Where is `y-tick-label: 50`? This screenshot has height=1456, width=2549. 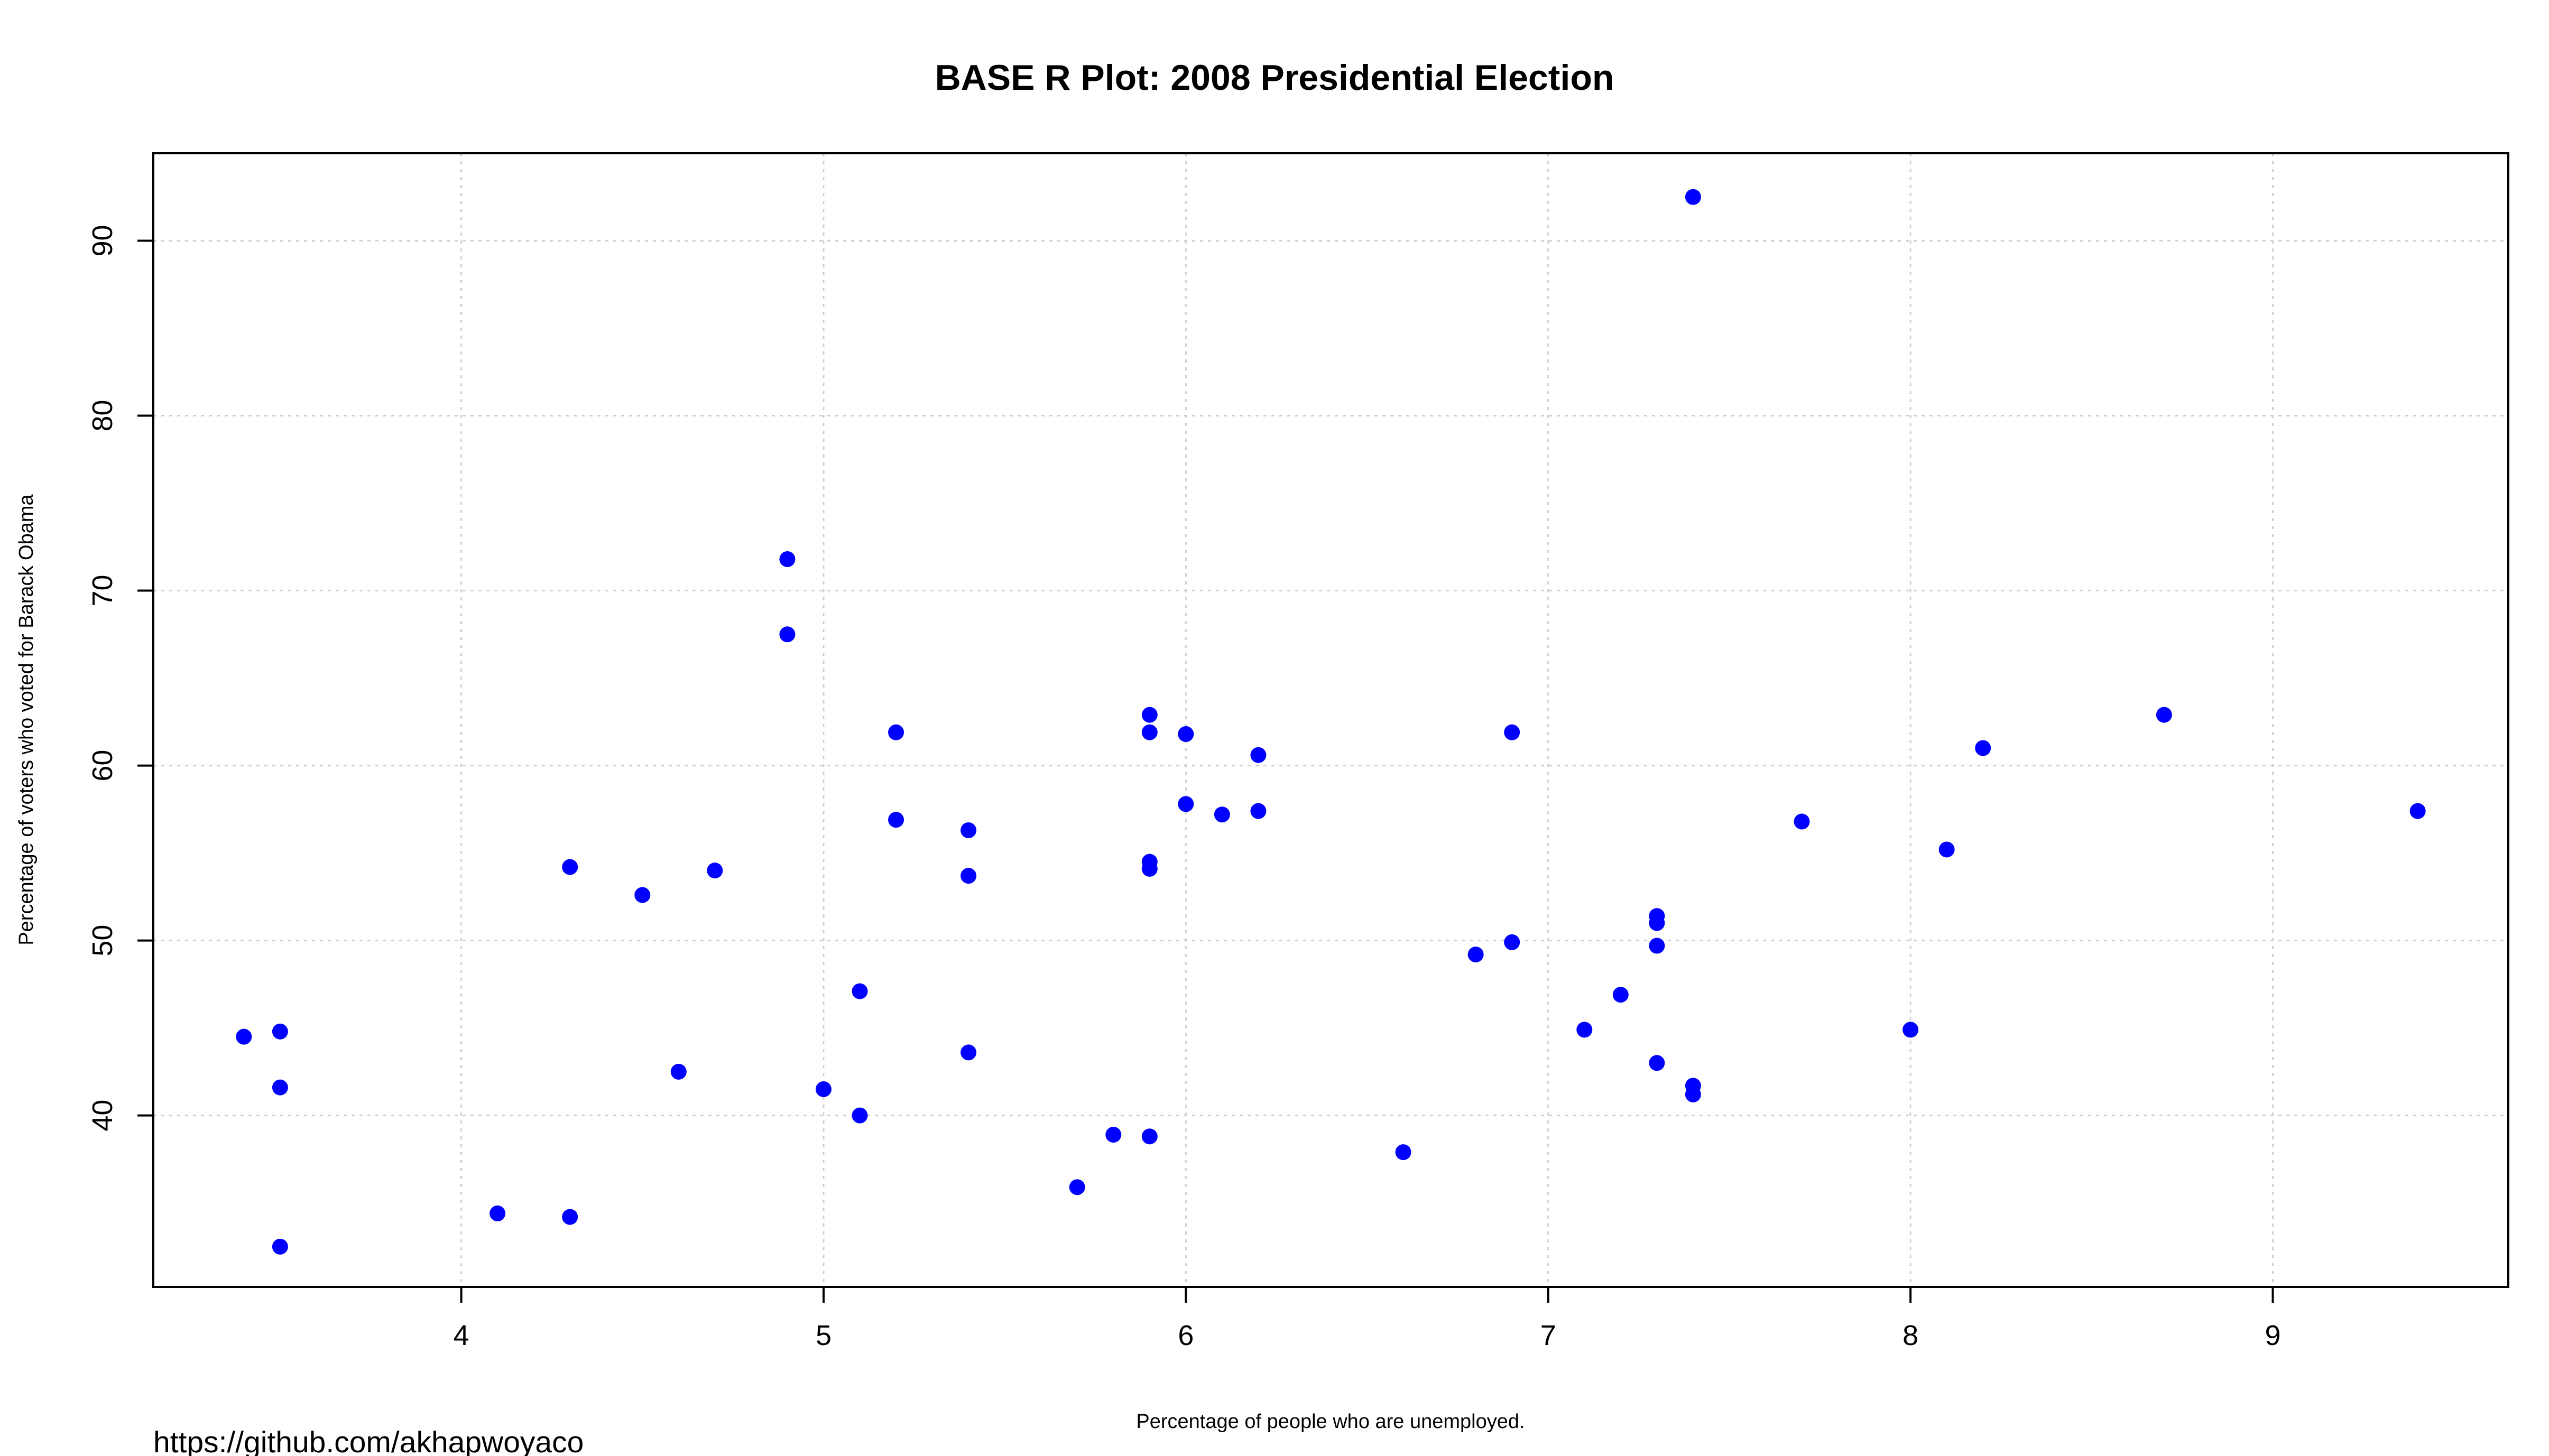
y-tick-label: 50 is located at coordinates (102, 941).